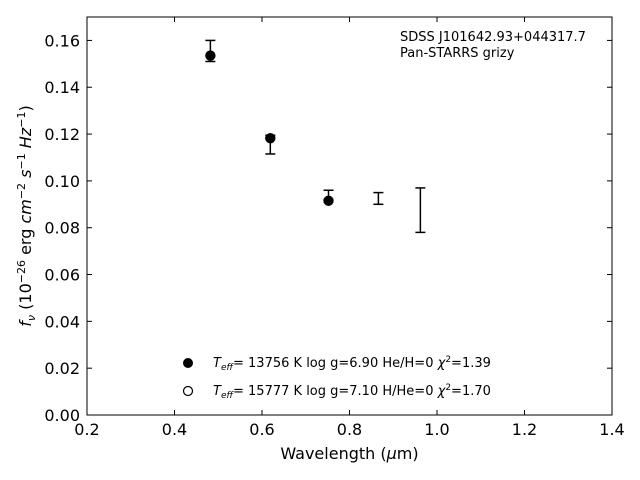  Describe the element at coordinates (611, 429) in the screenshot. I see `x-tick-label: 1.4` at that location.